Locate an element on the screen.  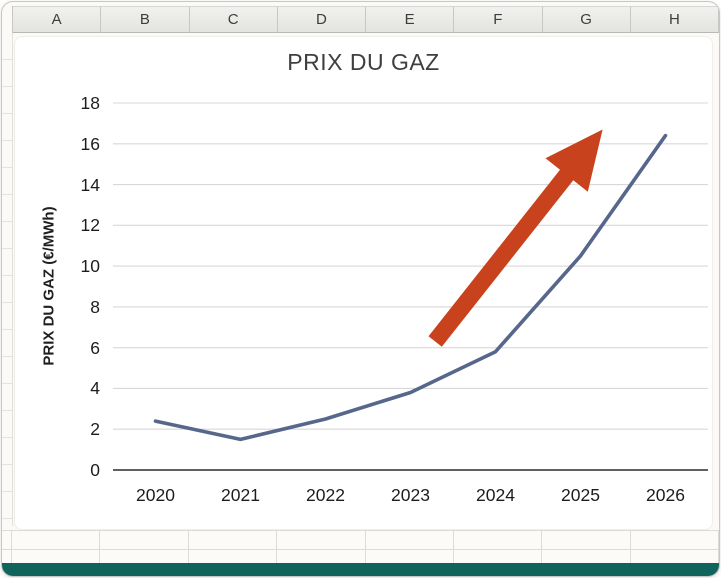
y-tick-label: 4 is located at coordinates (95, 388).